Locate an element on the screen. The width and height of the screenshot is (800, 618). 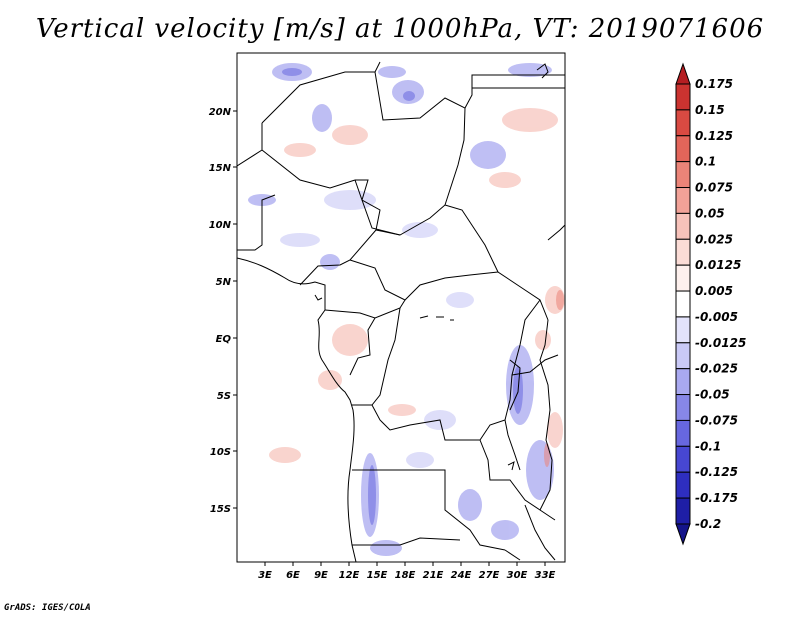
colorbar-label: -0.075 is located at coordinates (716, 420).